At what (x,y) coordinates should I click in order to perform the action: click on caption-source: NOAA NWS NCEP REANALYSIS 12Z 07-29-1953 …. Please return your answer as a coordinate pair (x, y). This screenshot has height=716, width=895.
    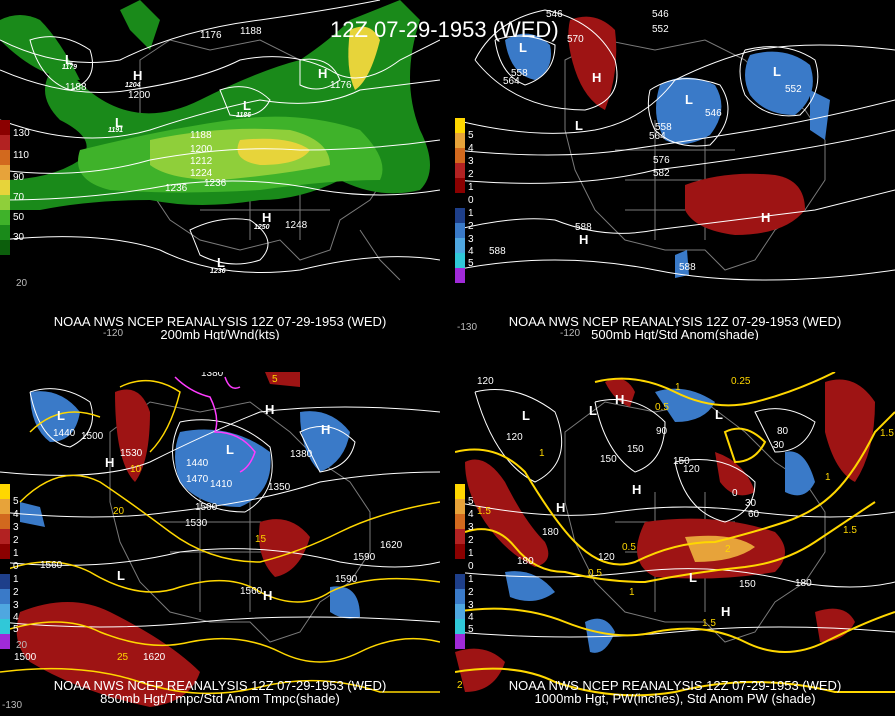
    Looking at the image, I should click on (675, 685).